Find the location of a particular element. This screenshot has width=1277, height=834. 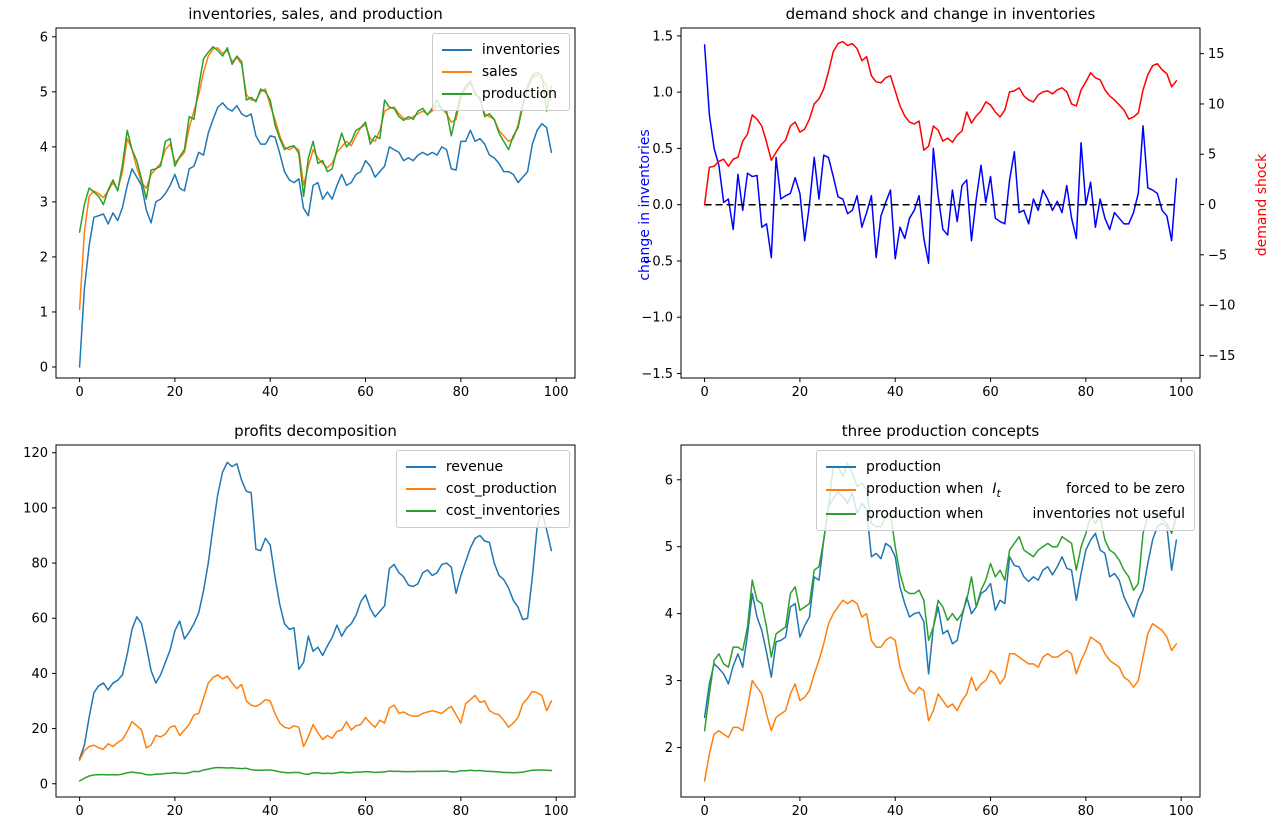

legend-label: production when inventories not useful is located at coordinates (1025, 514).